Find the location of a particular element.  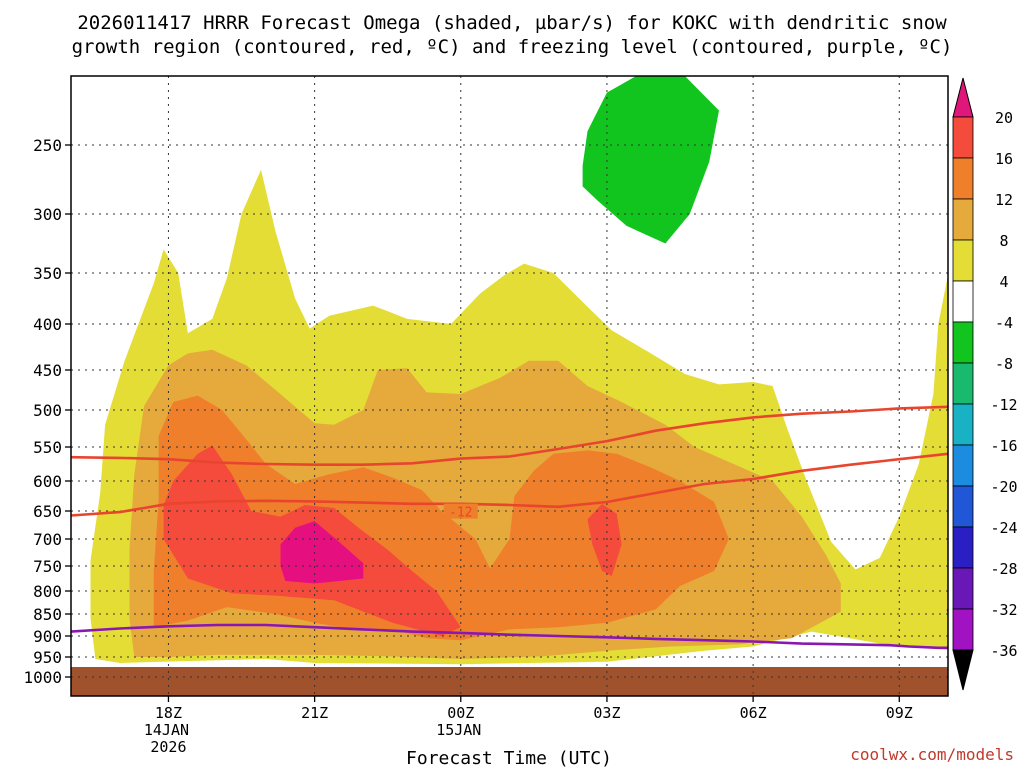

contour-labels: -12 is located at coordinates (460, 512).